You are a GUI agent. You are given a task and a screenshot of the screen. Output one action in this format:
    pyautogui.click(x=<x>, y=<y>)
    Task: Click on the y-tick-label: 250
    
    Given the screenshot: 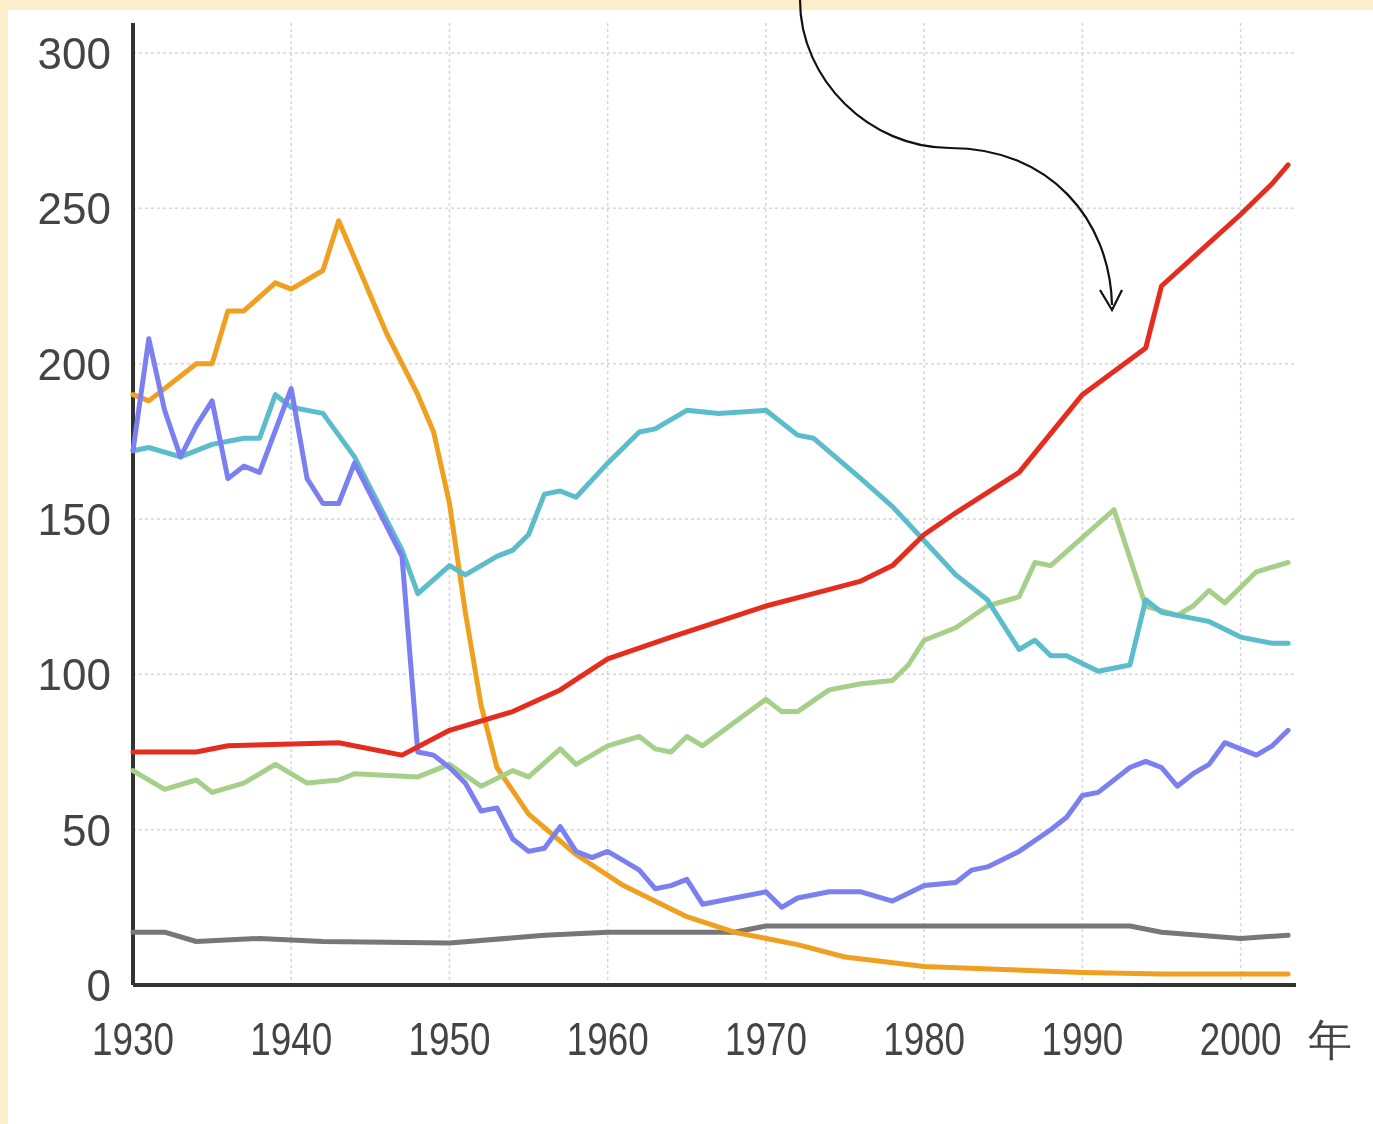 What is the action you would take?
    pyautogui.click(x=74, y=209)
    